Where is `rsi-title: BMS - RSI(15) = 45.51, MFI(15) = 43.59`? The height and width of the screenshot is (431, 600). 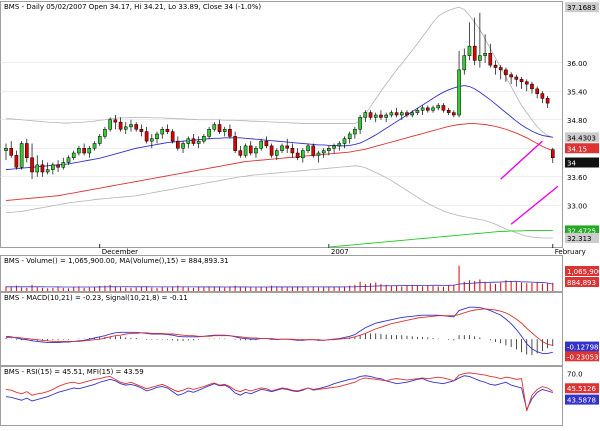 rsi-title: BMS - RSI(15) = 45.51, MFI(15) = 43.59 is located at coordinates (74, 372).